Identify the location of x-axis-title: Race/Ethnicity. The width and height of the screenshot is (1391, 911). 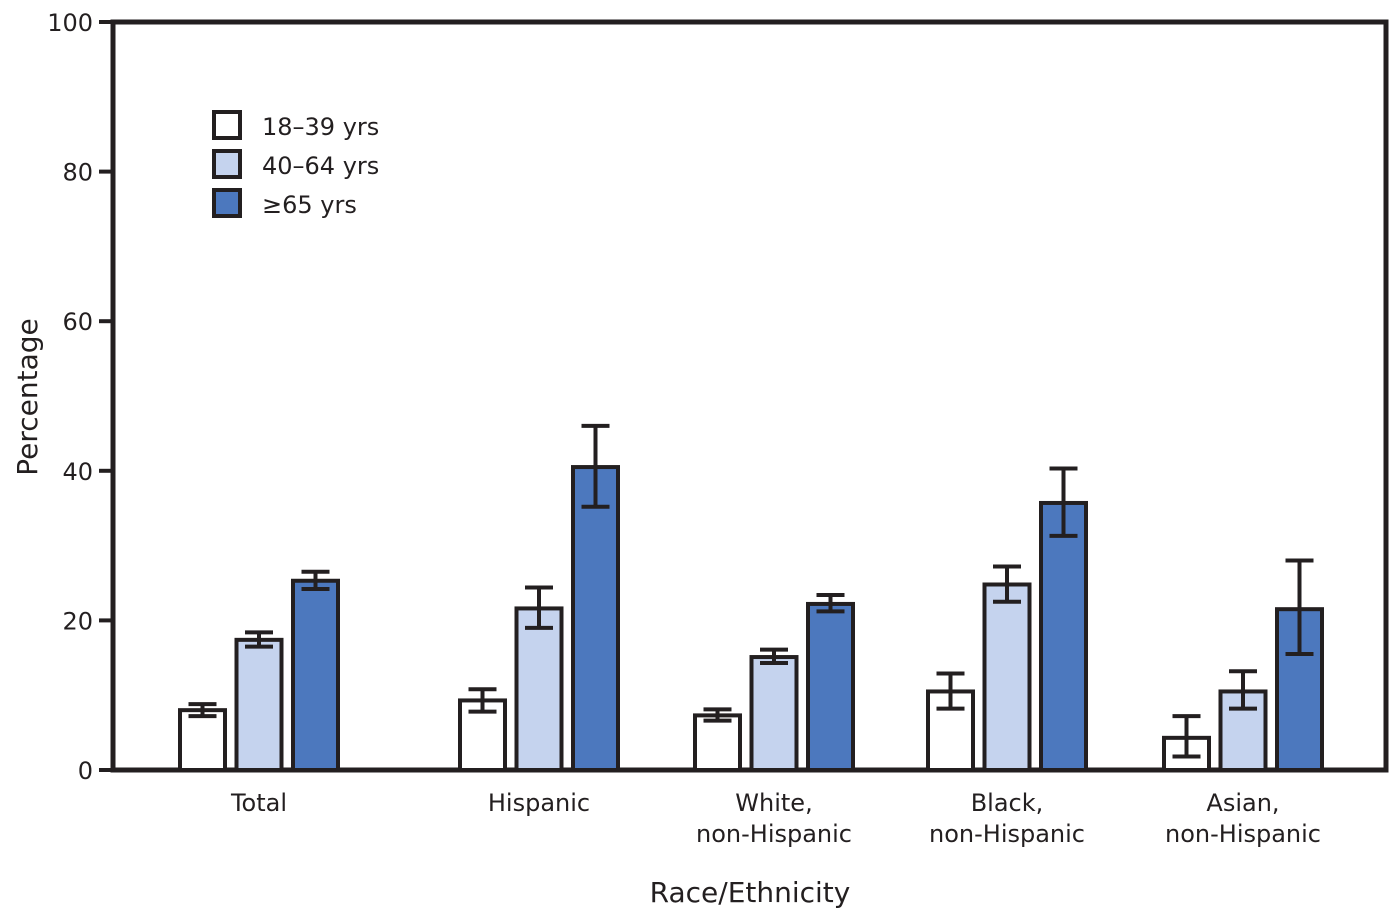
(750, 892).